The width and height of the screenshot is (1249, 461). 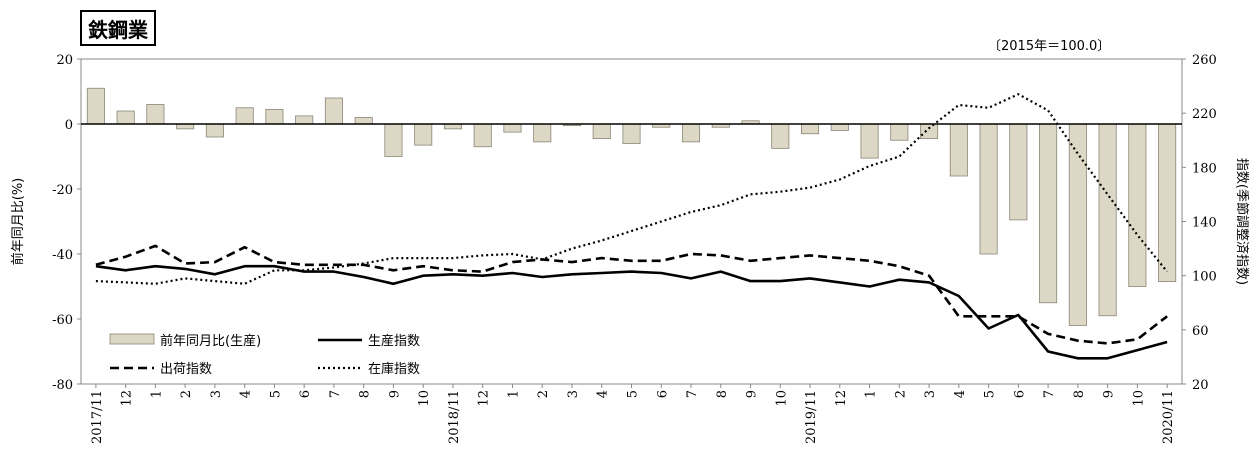 What do you see at coordinates (18, 222) in the screenshot?
I see `left-axis-label: 前年同月比(%)` at bounding box center [18, 222].